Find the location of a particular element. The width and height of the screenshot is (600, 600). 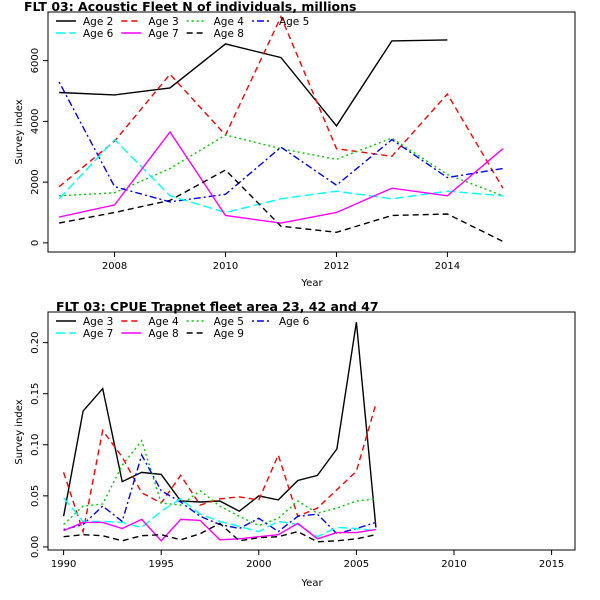

y-tick-label: 0.20 is located at coordinates (35, 343).